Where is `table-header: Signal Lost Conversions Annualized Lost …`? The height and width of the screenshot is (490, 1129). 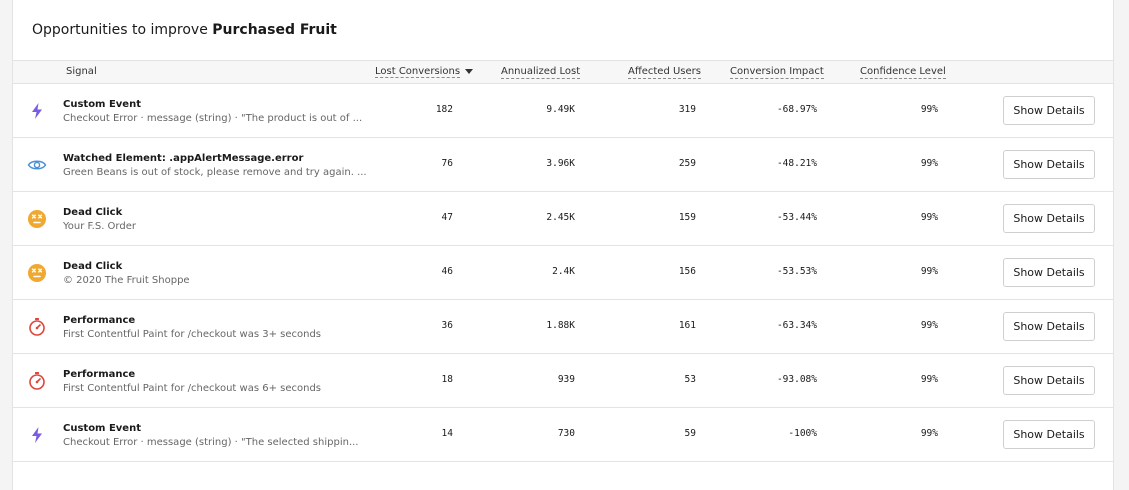
table-header: Signal Lost Conversions Annualized Lost … is located at coordinates (563, 72).